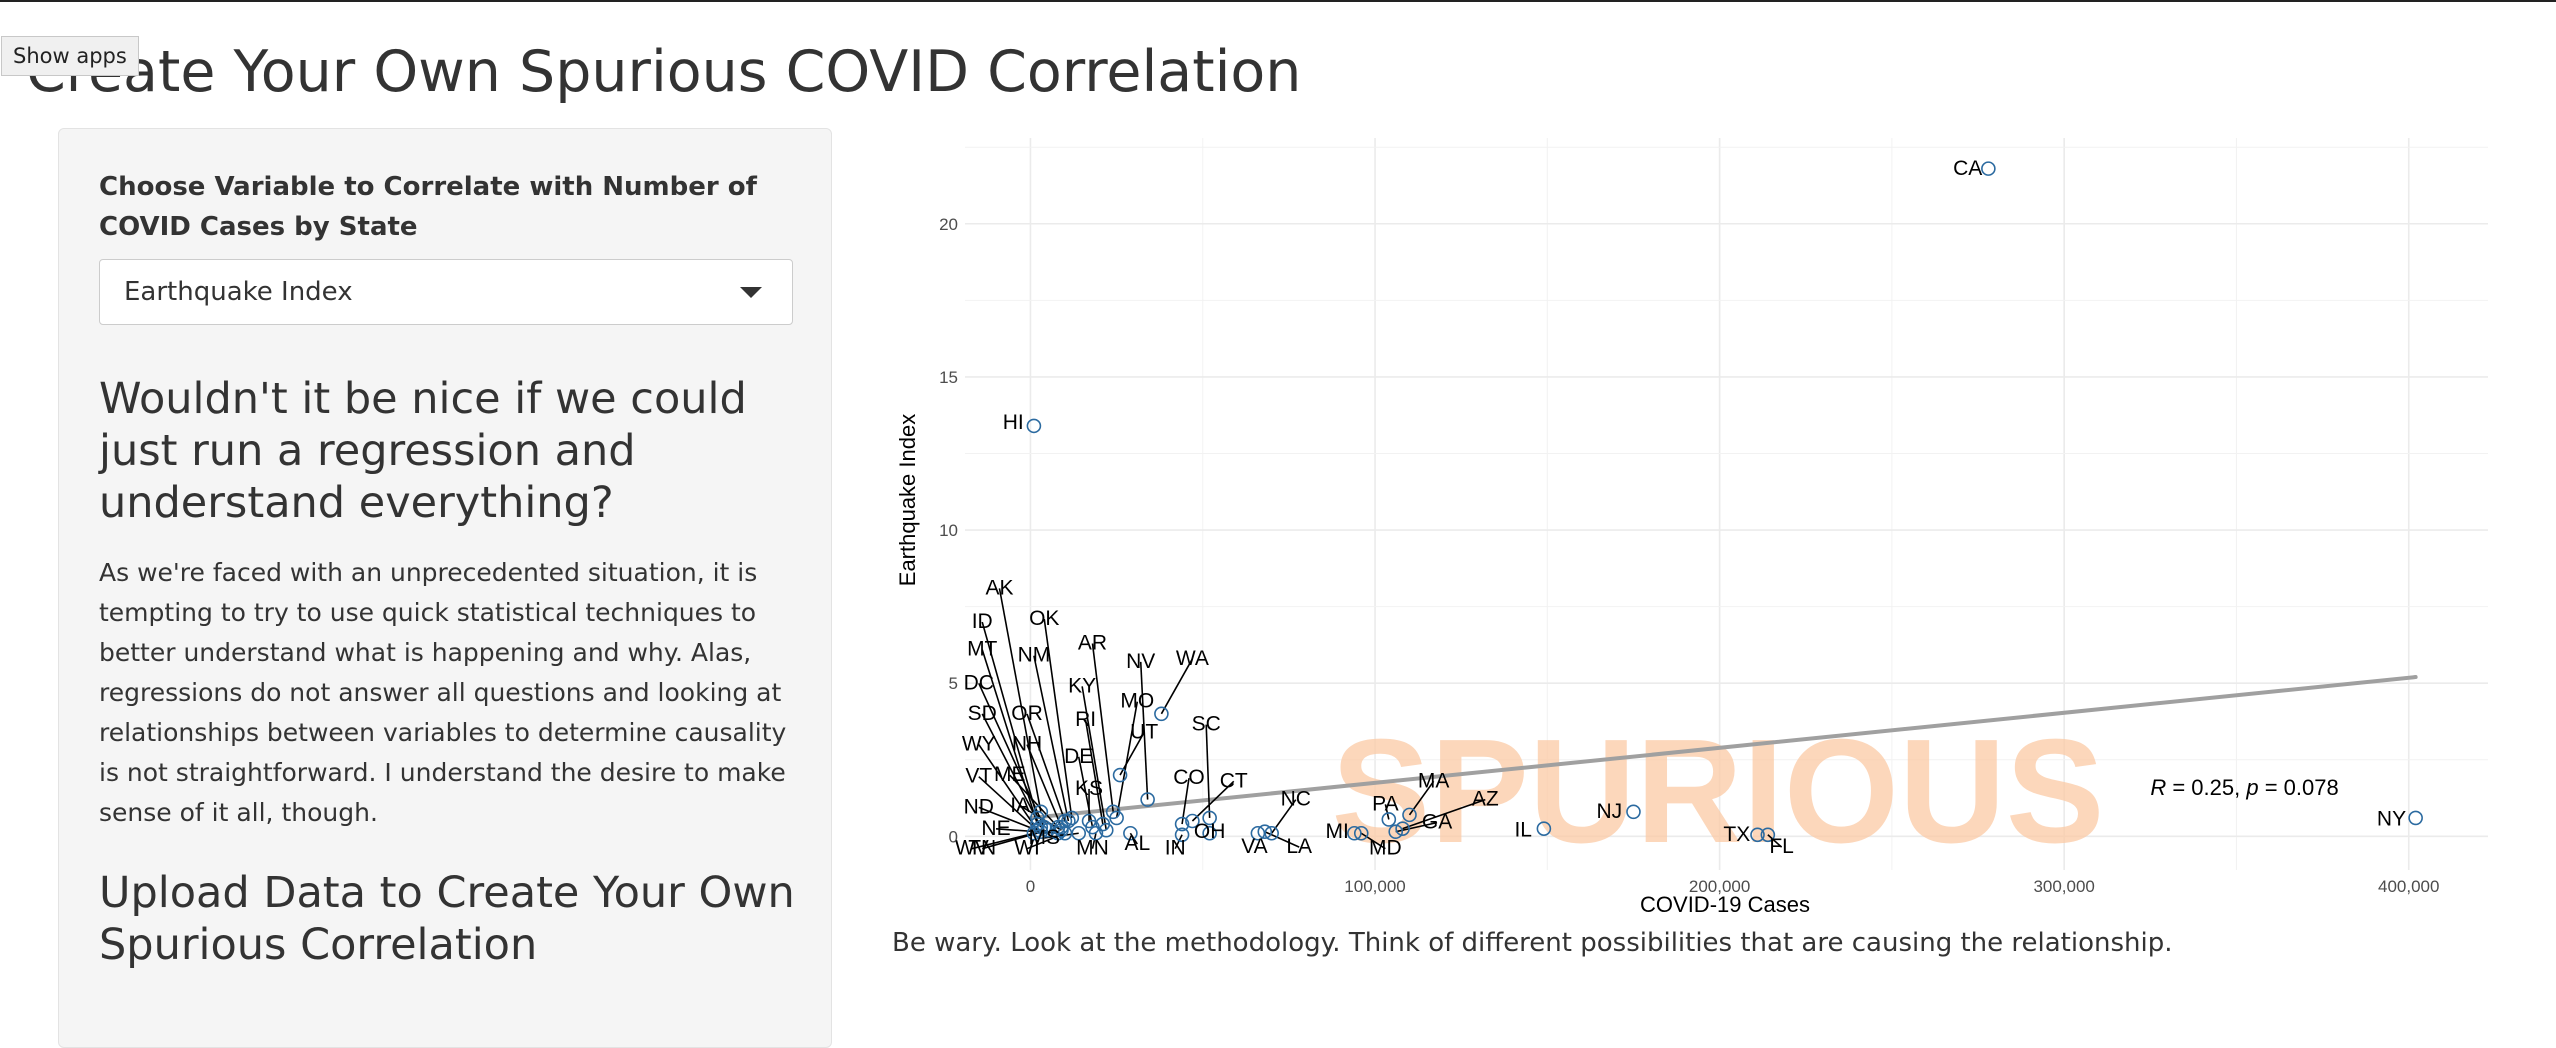  Describe the element at coordinates (1387, 812) in the screenshot. I see `leader-line-pa` at that location.